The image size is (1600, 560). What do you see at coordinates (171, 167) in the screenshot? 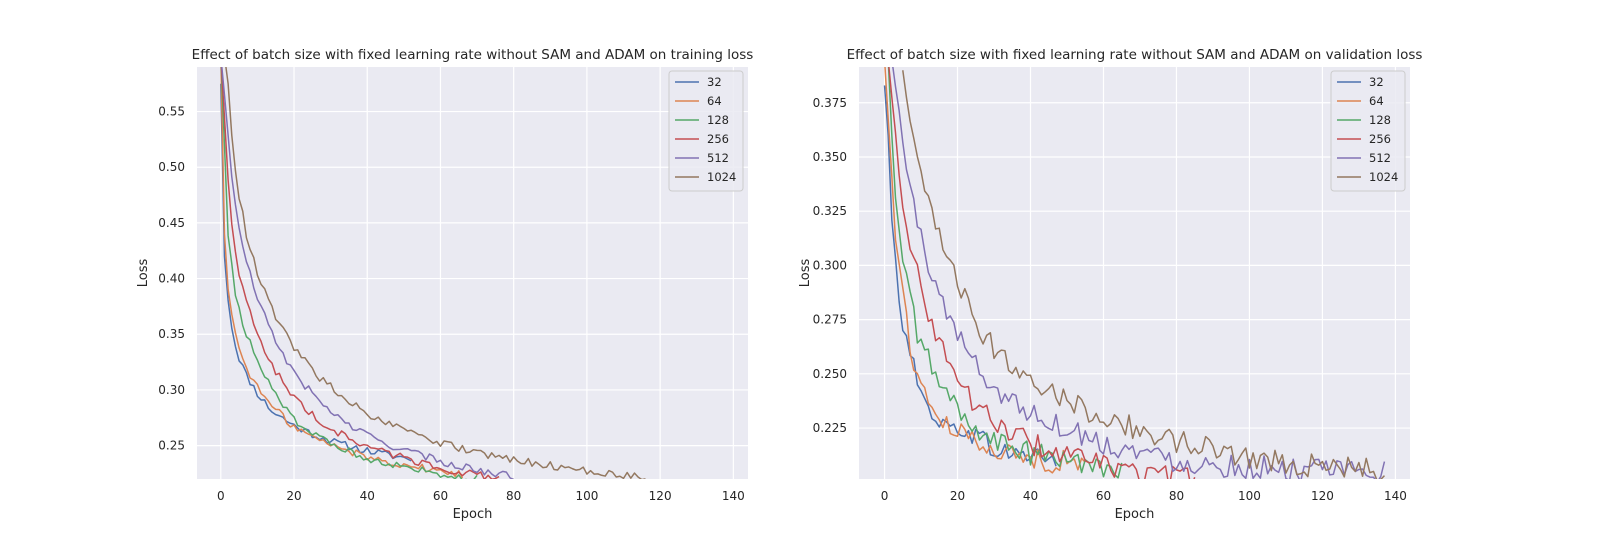
I see `y-tick-label: 0.50` at bounding box center [171, 167].